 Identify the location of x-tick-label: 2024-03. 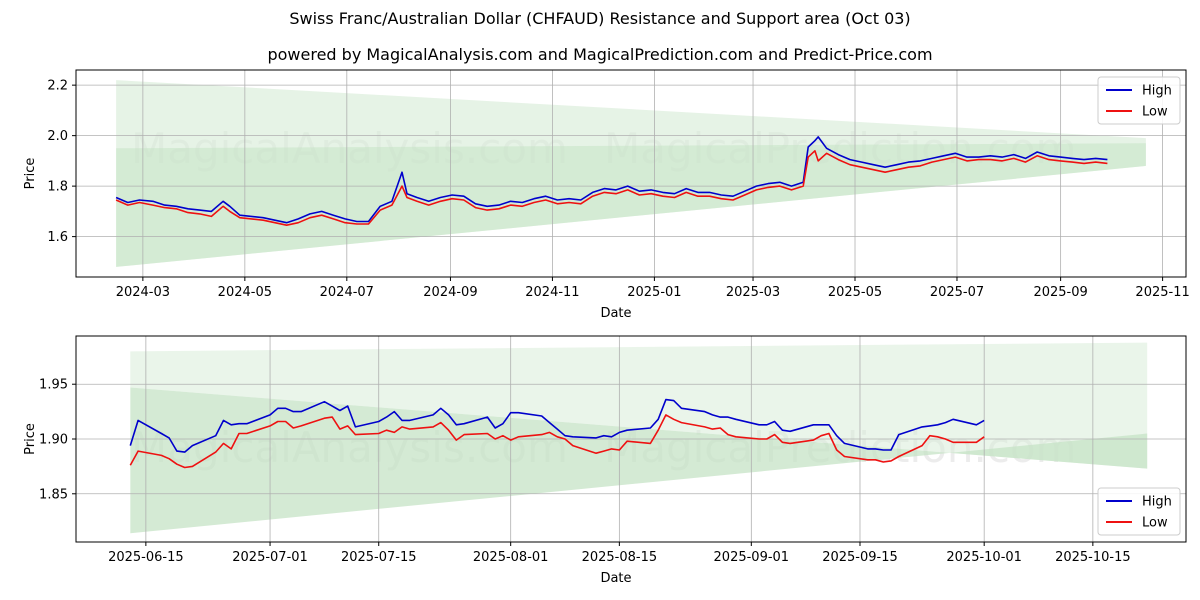
(143, 292).